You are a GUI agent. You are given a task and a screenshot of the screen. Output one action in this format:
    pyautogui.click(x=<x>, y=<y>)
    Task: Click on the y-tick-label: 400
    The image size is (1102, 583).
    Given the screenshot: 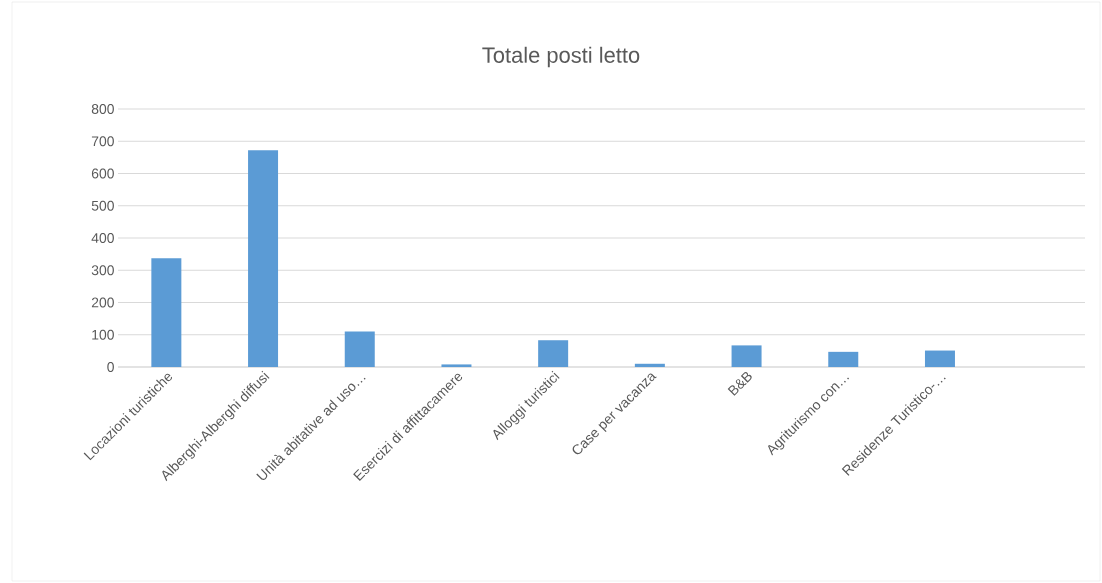 What is the action you would take?
    pyautogui.click(x=102, y=238)
    